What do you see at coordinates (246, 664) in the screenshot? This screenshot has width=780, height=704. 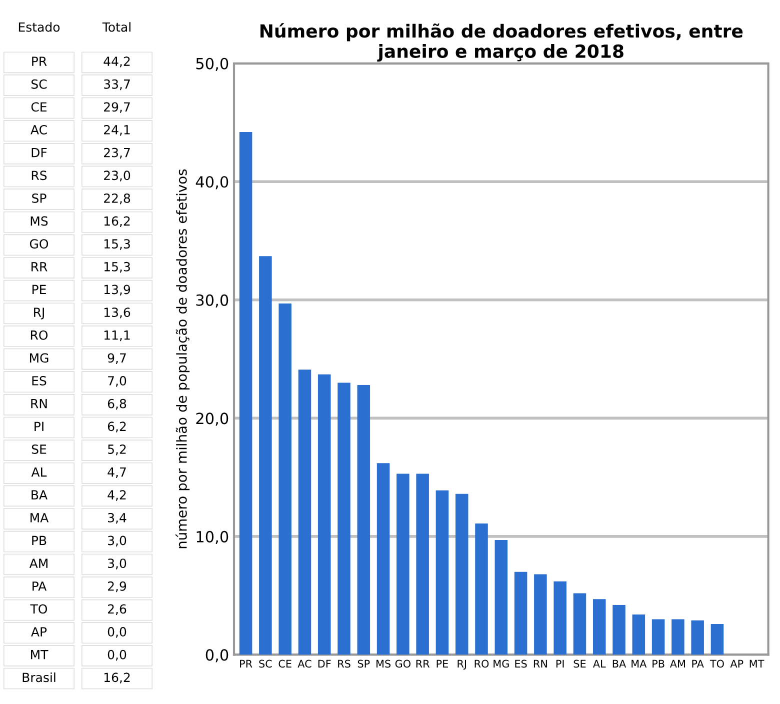 I see `x-tick-label: PR` at bounding box center [246, 664].